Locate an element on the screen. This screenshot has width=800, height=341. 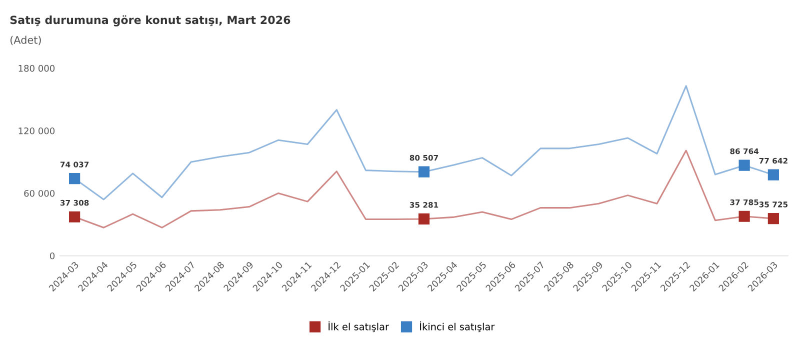
y-tick-label: 0 is located at coordinates (52, 256).